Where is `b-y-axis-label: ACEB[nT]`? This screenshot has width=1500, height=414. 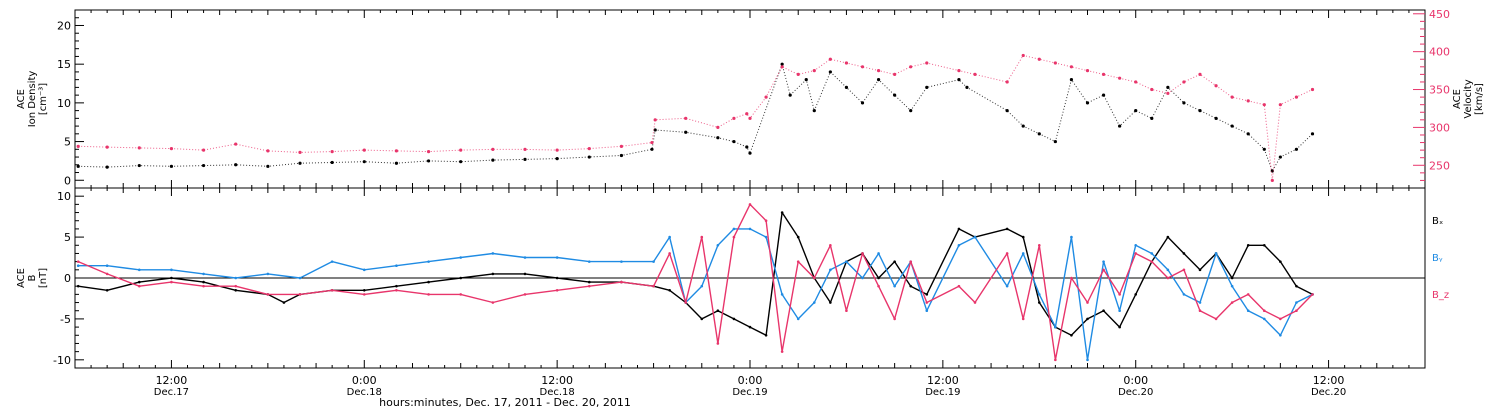
b-y-axis-label: ACEB[nT] is located at coordinates (32, 278).